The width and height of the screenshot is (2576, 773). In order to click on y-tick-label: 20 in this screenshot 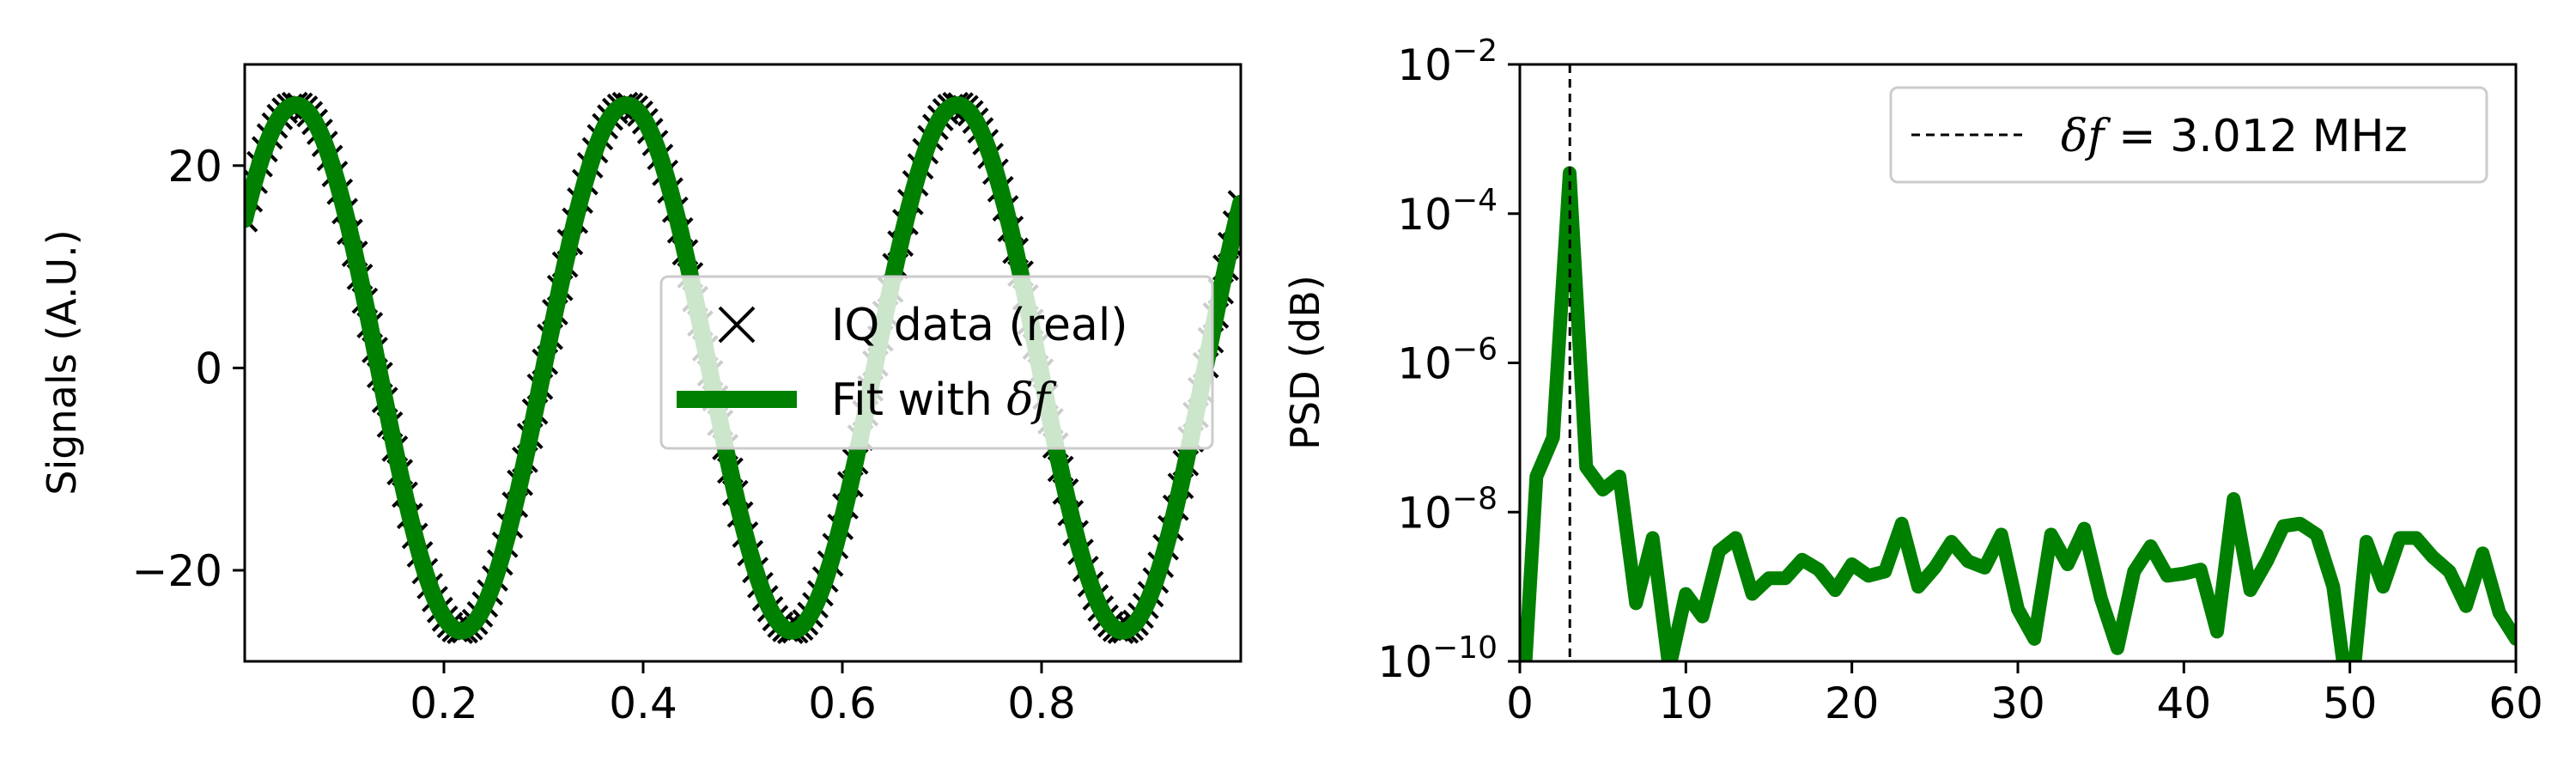, I will do `click(194, 167)`.